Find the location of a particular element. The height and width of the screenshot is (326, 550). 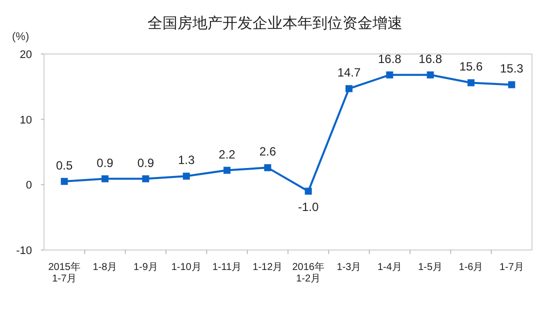

data-label: -1.0 is located at coordinates (308, 207).